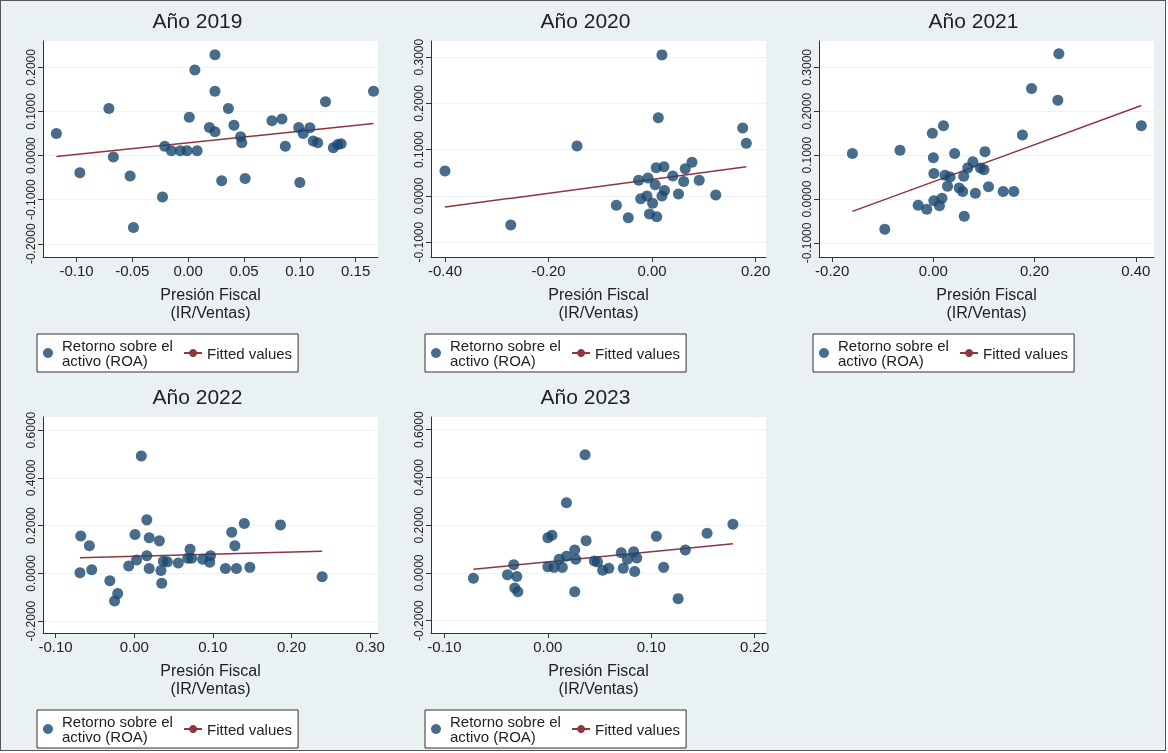 The image size is (1168, 753). Describe the element at coordinates (445, 270) in the screenshot. I see `x-tick-label: -0.40` at that location.